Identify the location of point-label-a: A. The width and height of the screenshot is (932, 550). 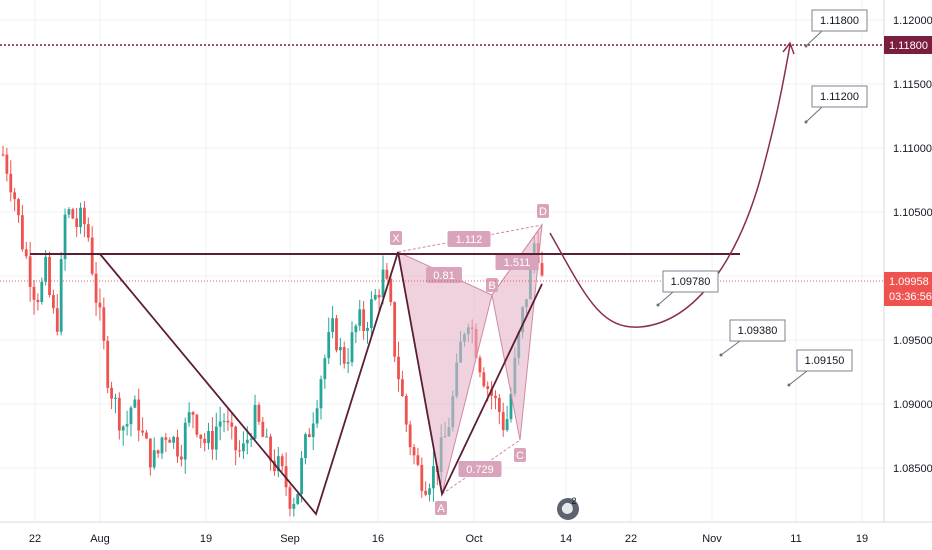
(441, 509).